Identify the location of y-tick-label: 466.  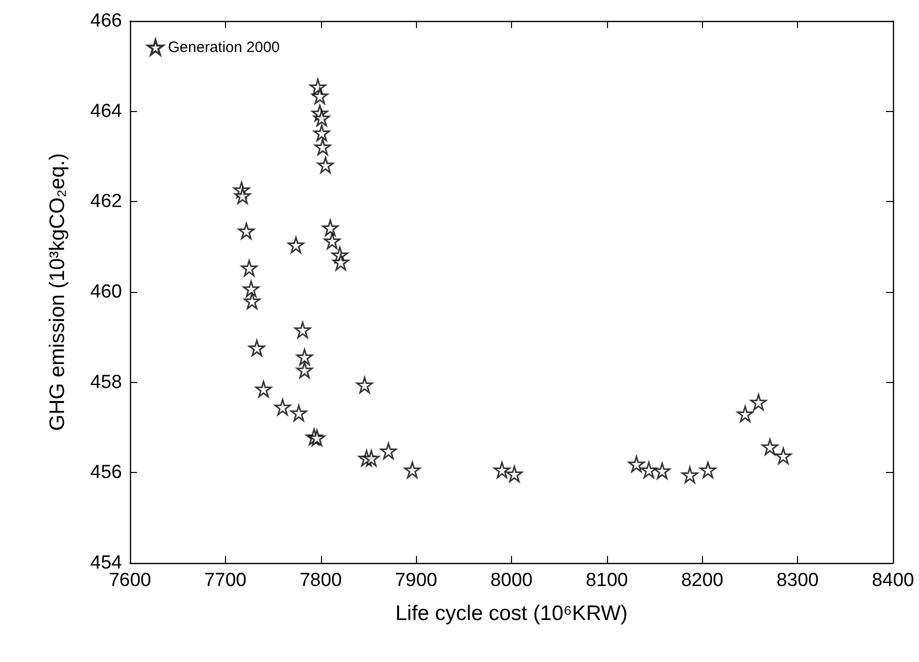
(106, 21).